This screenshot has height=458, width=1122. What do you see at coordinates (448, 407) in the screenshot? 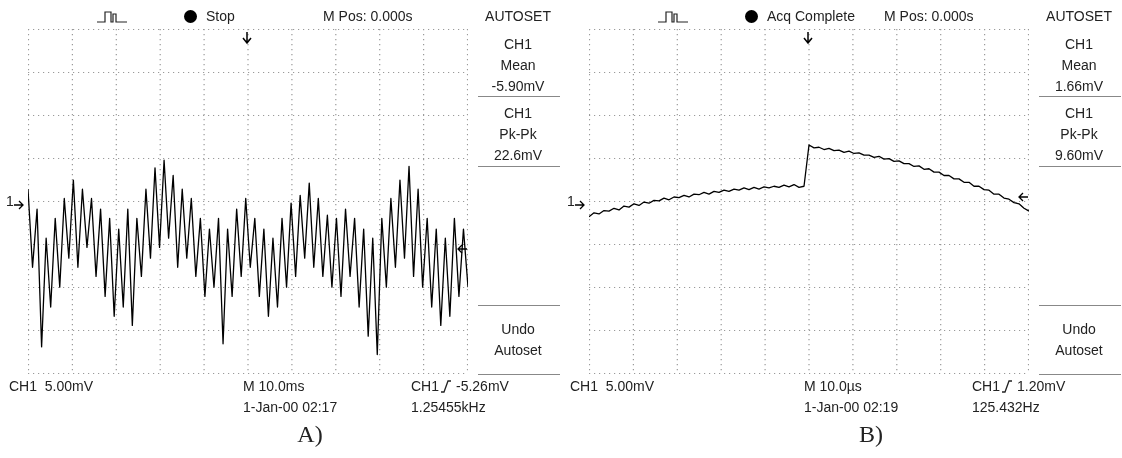
I see `text: 1.25455kHz` at bounding box center [448, 407].